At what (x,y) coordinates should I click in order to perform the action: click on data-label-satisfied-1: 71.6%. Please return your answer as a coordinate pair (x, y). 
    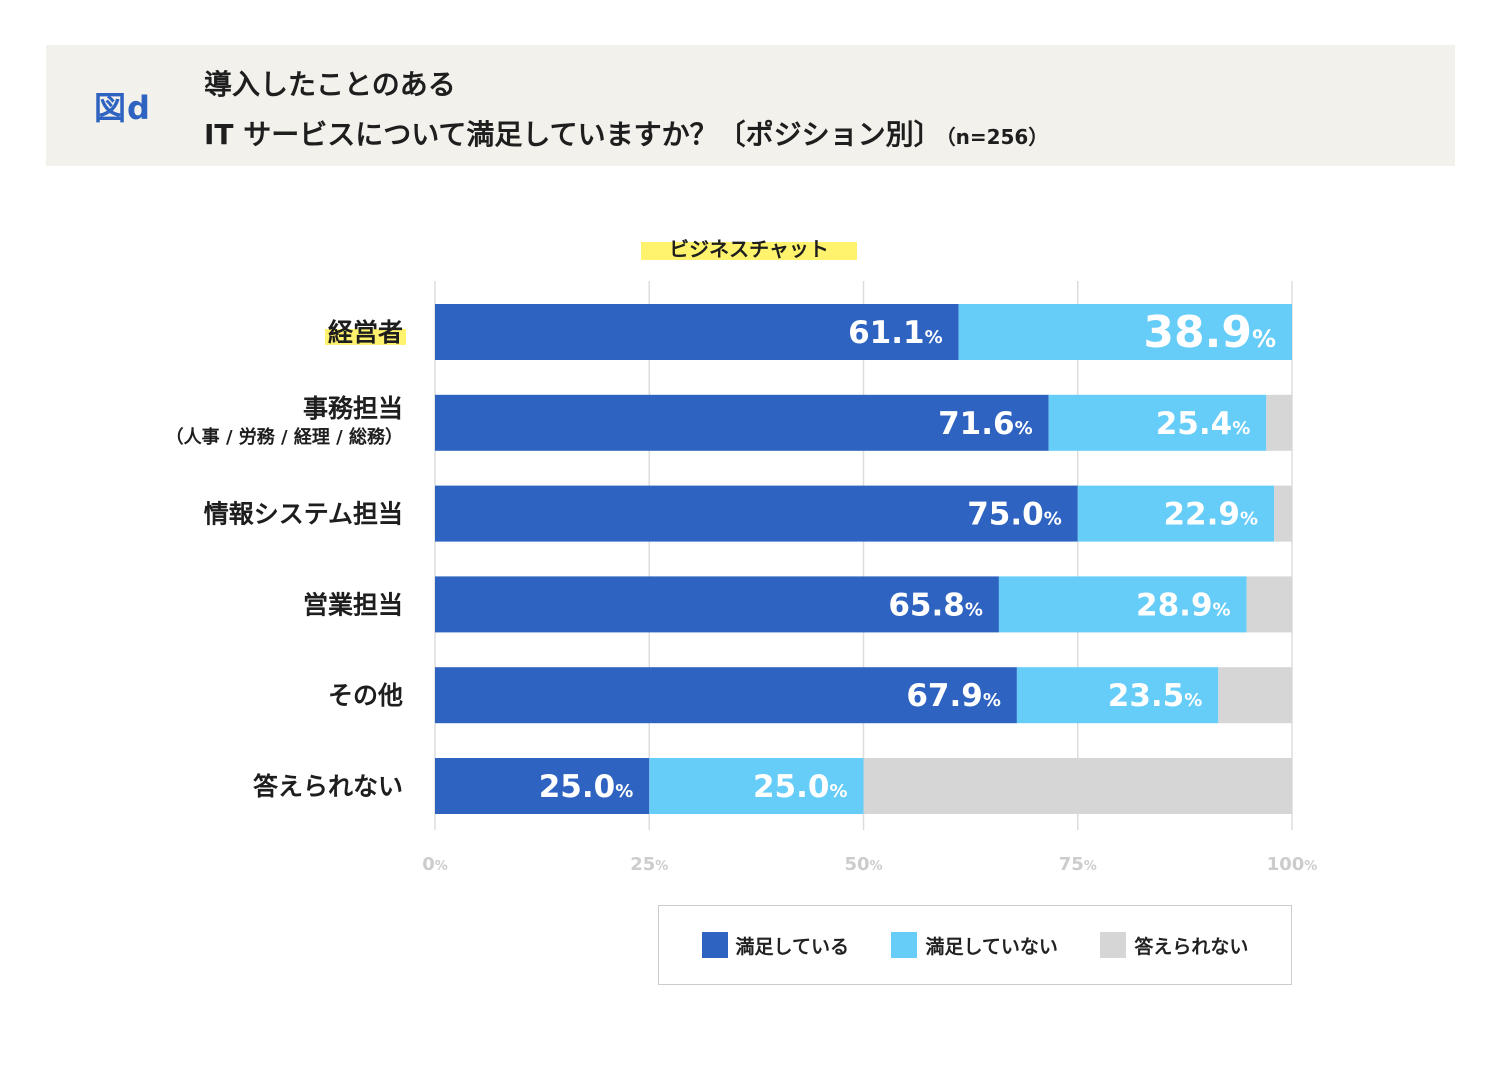
    Looking at the image, I should click on (985, 424).